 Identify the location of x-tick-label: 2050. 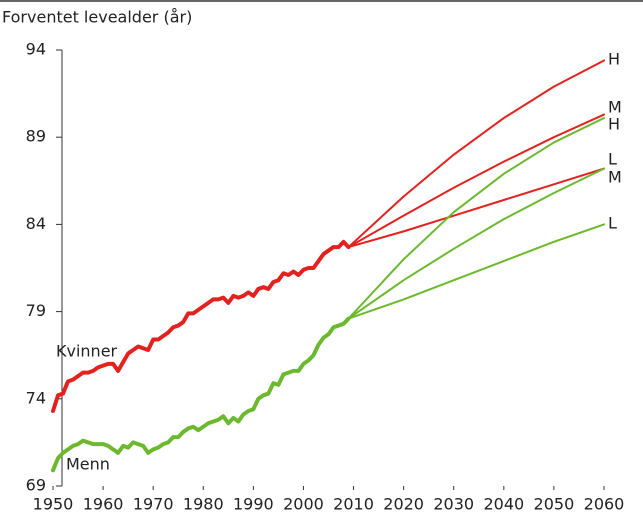
(554, 504).